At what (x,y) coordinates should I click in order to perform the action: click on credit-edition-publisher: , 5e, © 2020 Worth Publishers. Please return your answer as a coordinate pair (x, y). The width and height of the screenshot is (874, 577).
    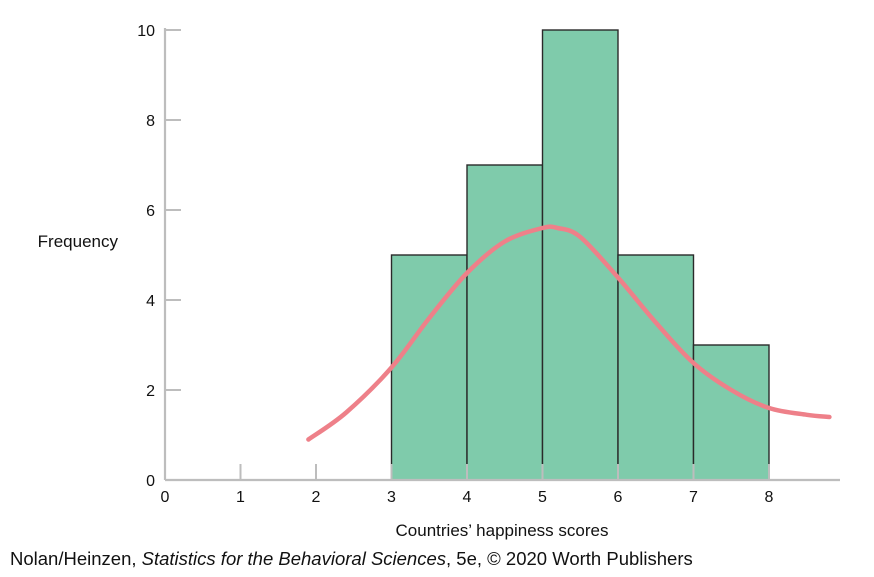
    Looking at the image, I should click on (569, 558).